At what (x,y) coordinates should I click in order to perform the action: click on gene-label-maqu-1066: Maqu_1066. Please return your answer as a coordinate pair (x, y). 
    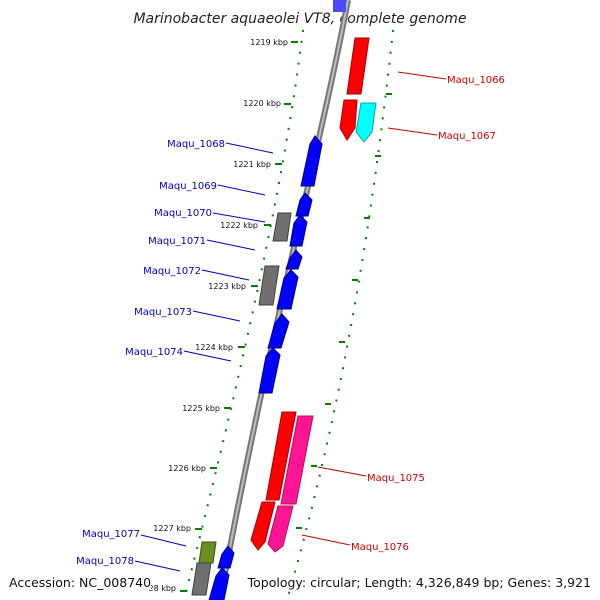
    Looking at the image, I should click on (476, 80).